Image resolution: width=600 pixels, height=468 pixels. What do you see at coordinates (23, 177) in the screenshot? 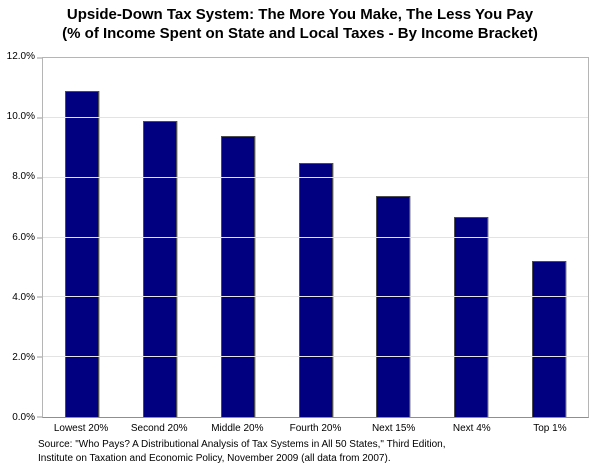
I see `y-axis-label: 8.0%` at bounding box center [23, 177].